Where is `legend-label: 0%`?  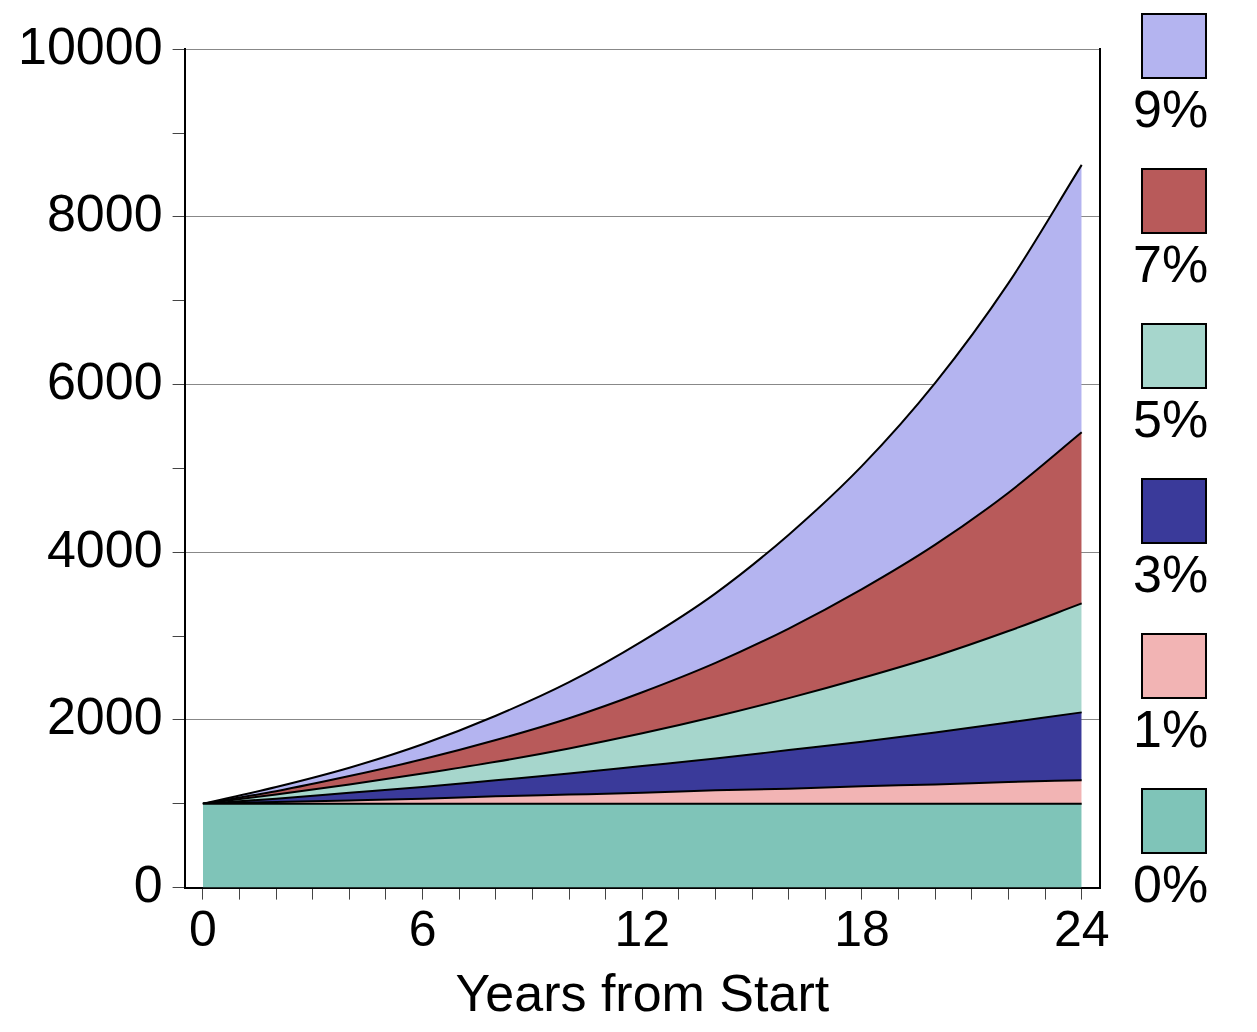 legend-label: 0% is located at coordinates (1171, 884).